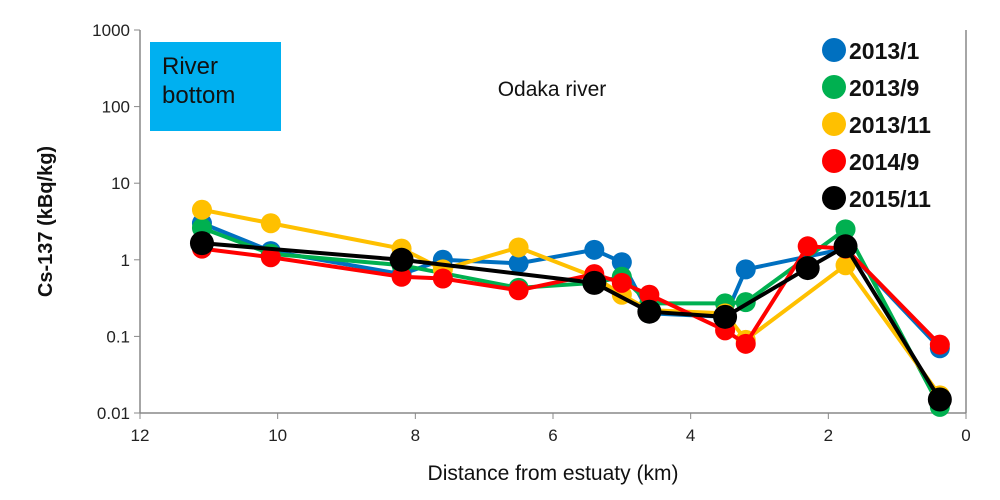 The image size is (1000, 500). Describe the element at coordinates (884, 162) in the screenshot. I see `legend-label: 2014/9` at that location.